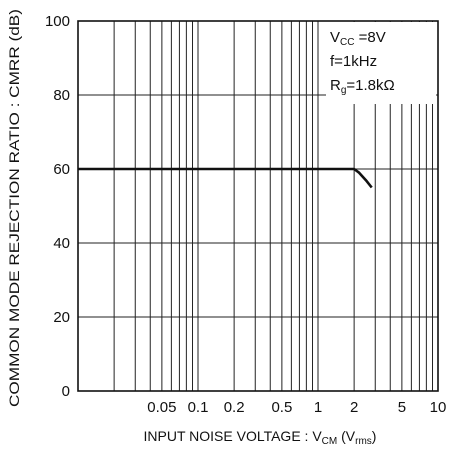  Describe the element at coordinates (61, 95) in the screenshot. I see `y-tick-label: 80` at that location.